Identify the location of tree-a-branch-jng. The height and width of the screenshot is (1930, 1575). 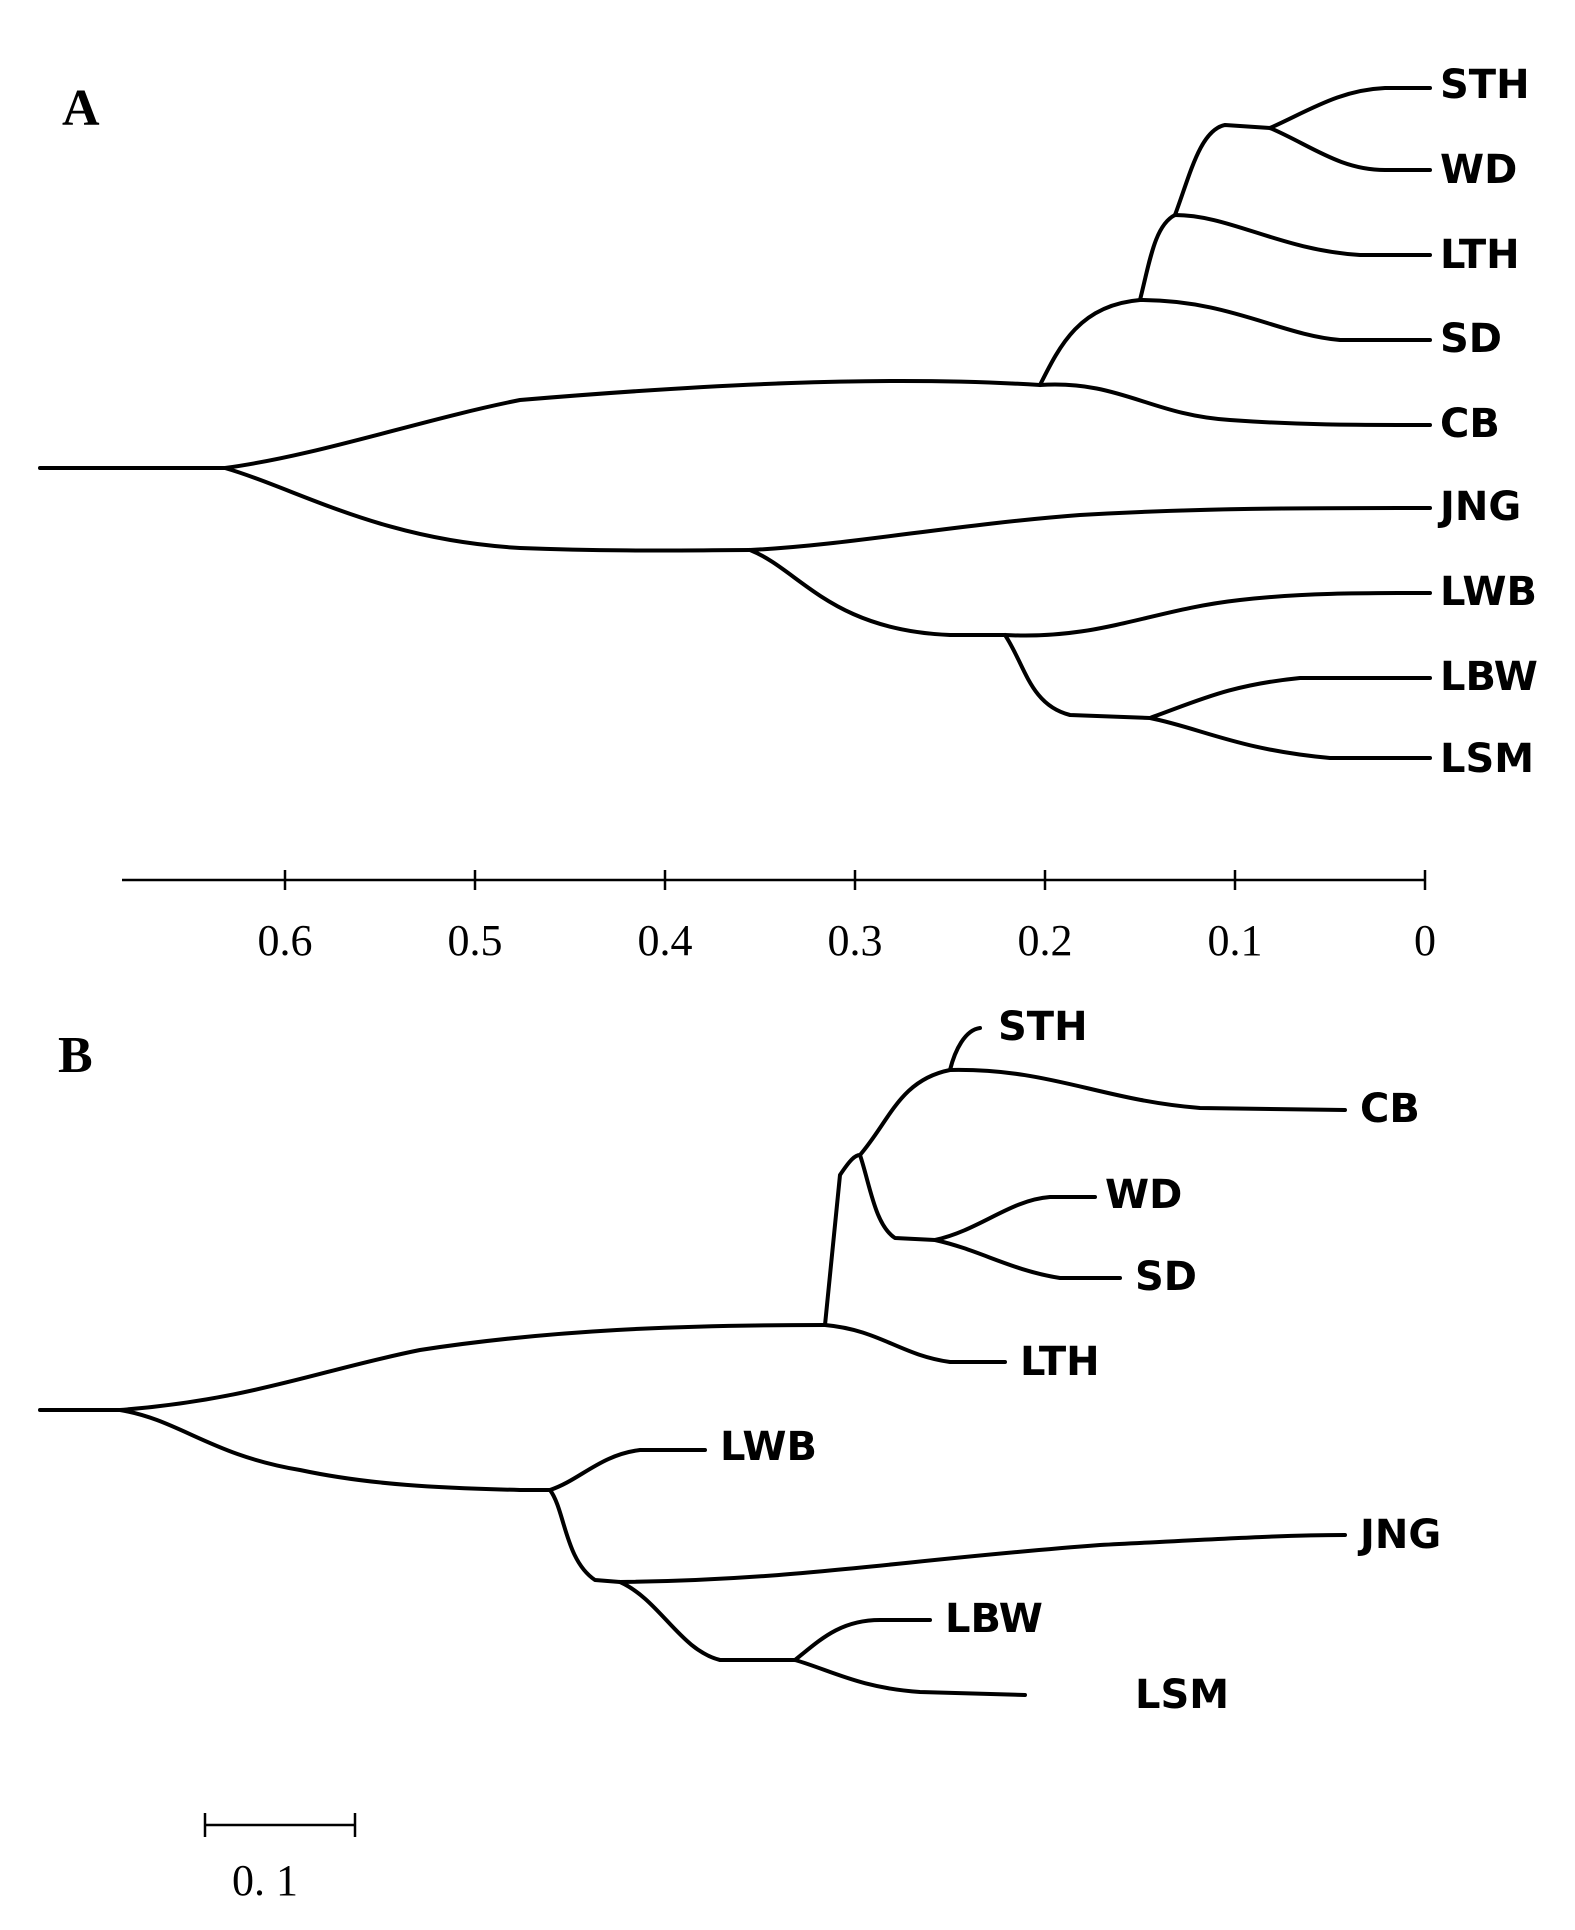
(1090, 529).